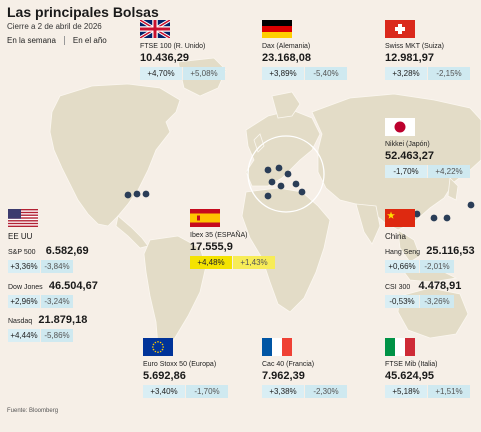 The height and width of the screenshot is (432, 481). What do you see at coordinates (53, 294) in the screenshot?
I see `index-block-dow: Dow Jones 46.504,67 +2,96% -3,24%` at bounding box center [53, 294].